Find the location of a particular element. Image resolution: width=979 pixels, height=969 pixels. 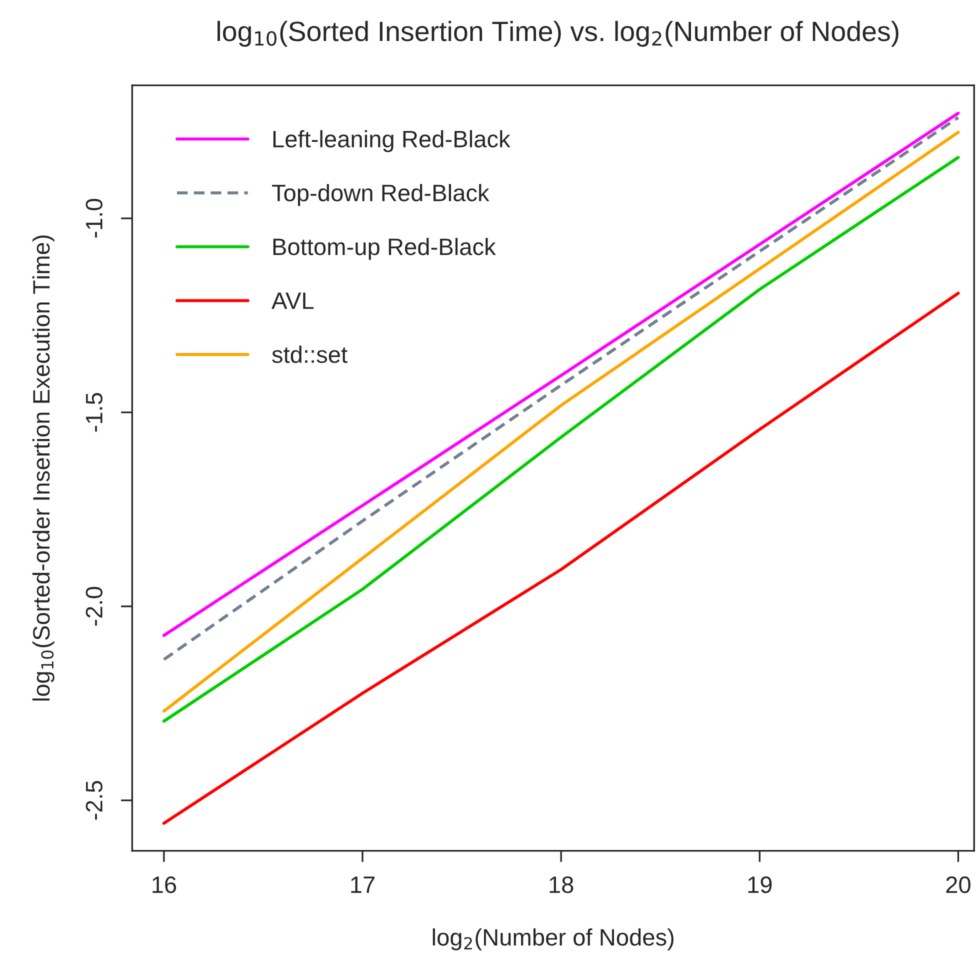

y-tick-label: -1.0 is located at coordinates (94, 218).